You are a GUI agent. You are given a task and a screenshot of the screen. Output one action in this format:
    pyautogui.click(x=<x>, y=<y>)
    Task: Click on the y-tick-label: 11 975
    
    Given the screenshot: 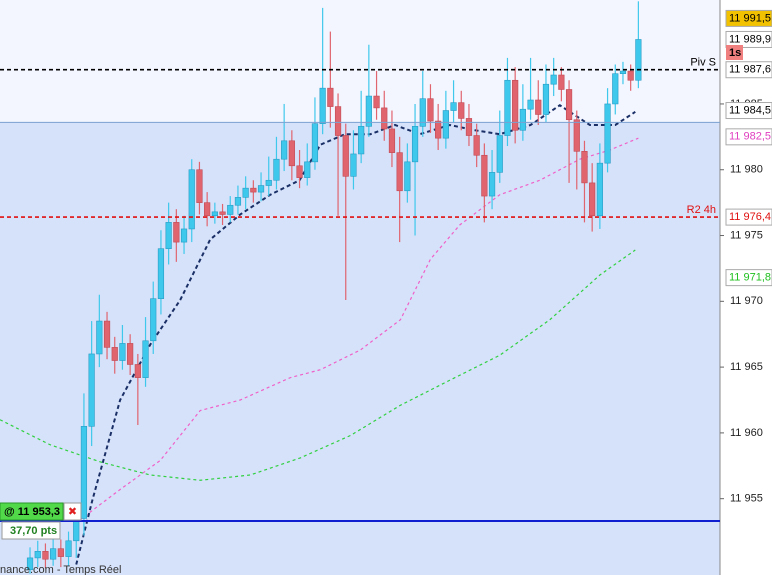 What is the action you would take?
    pyautogui.click(x=746, y=235)
    